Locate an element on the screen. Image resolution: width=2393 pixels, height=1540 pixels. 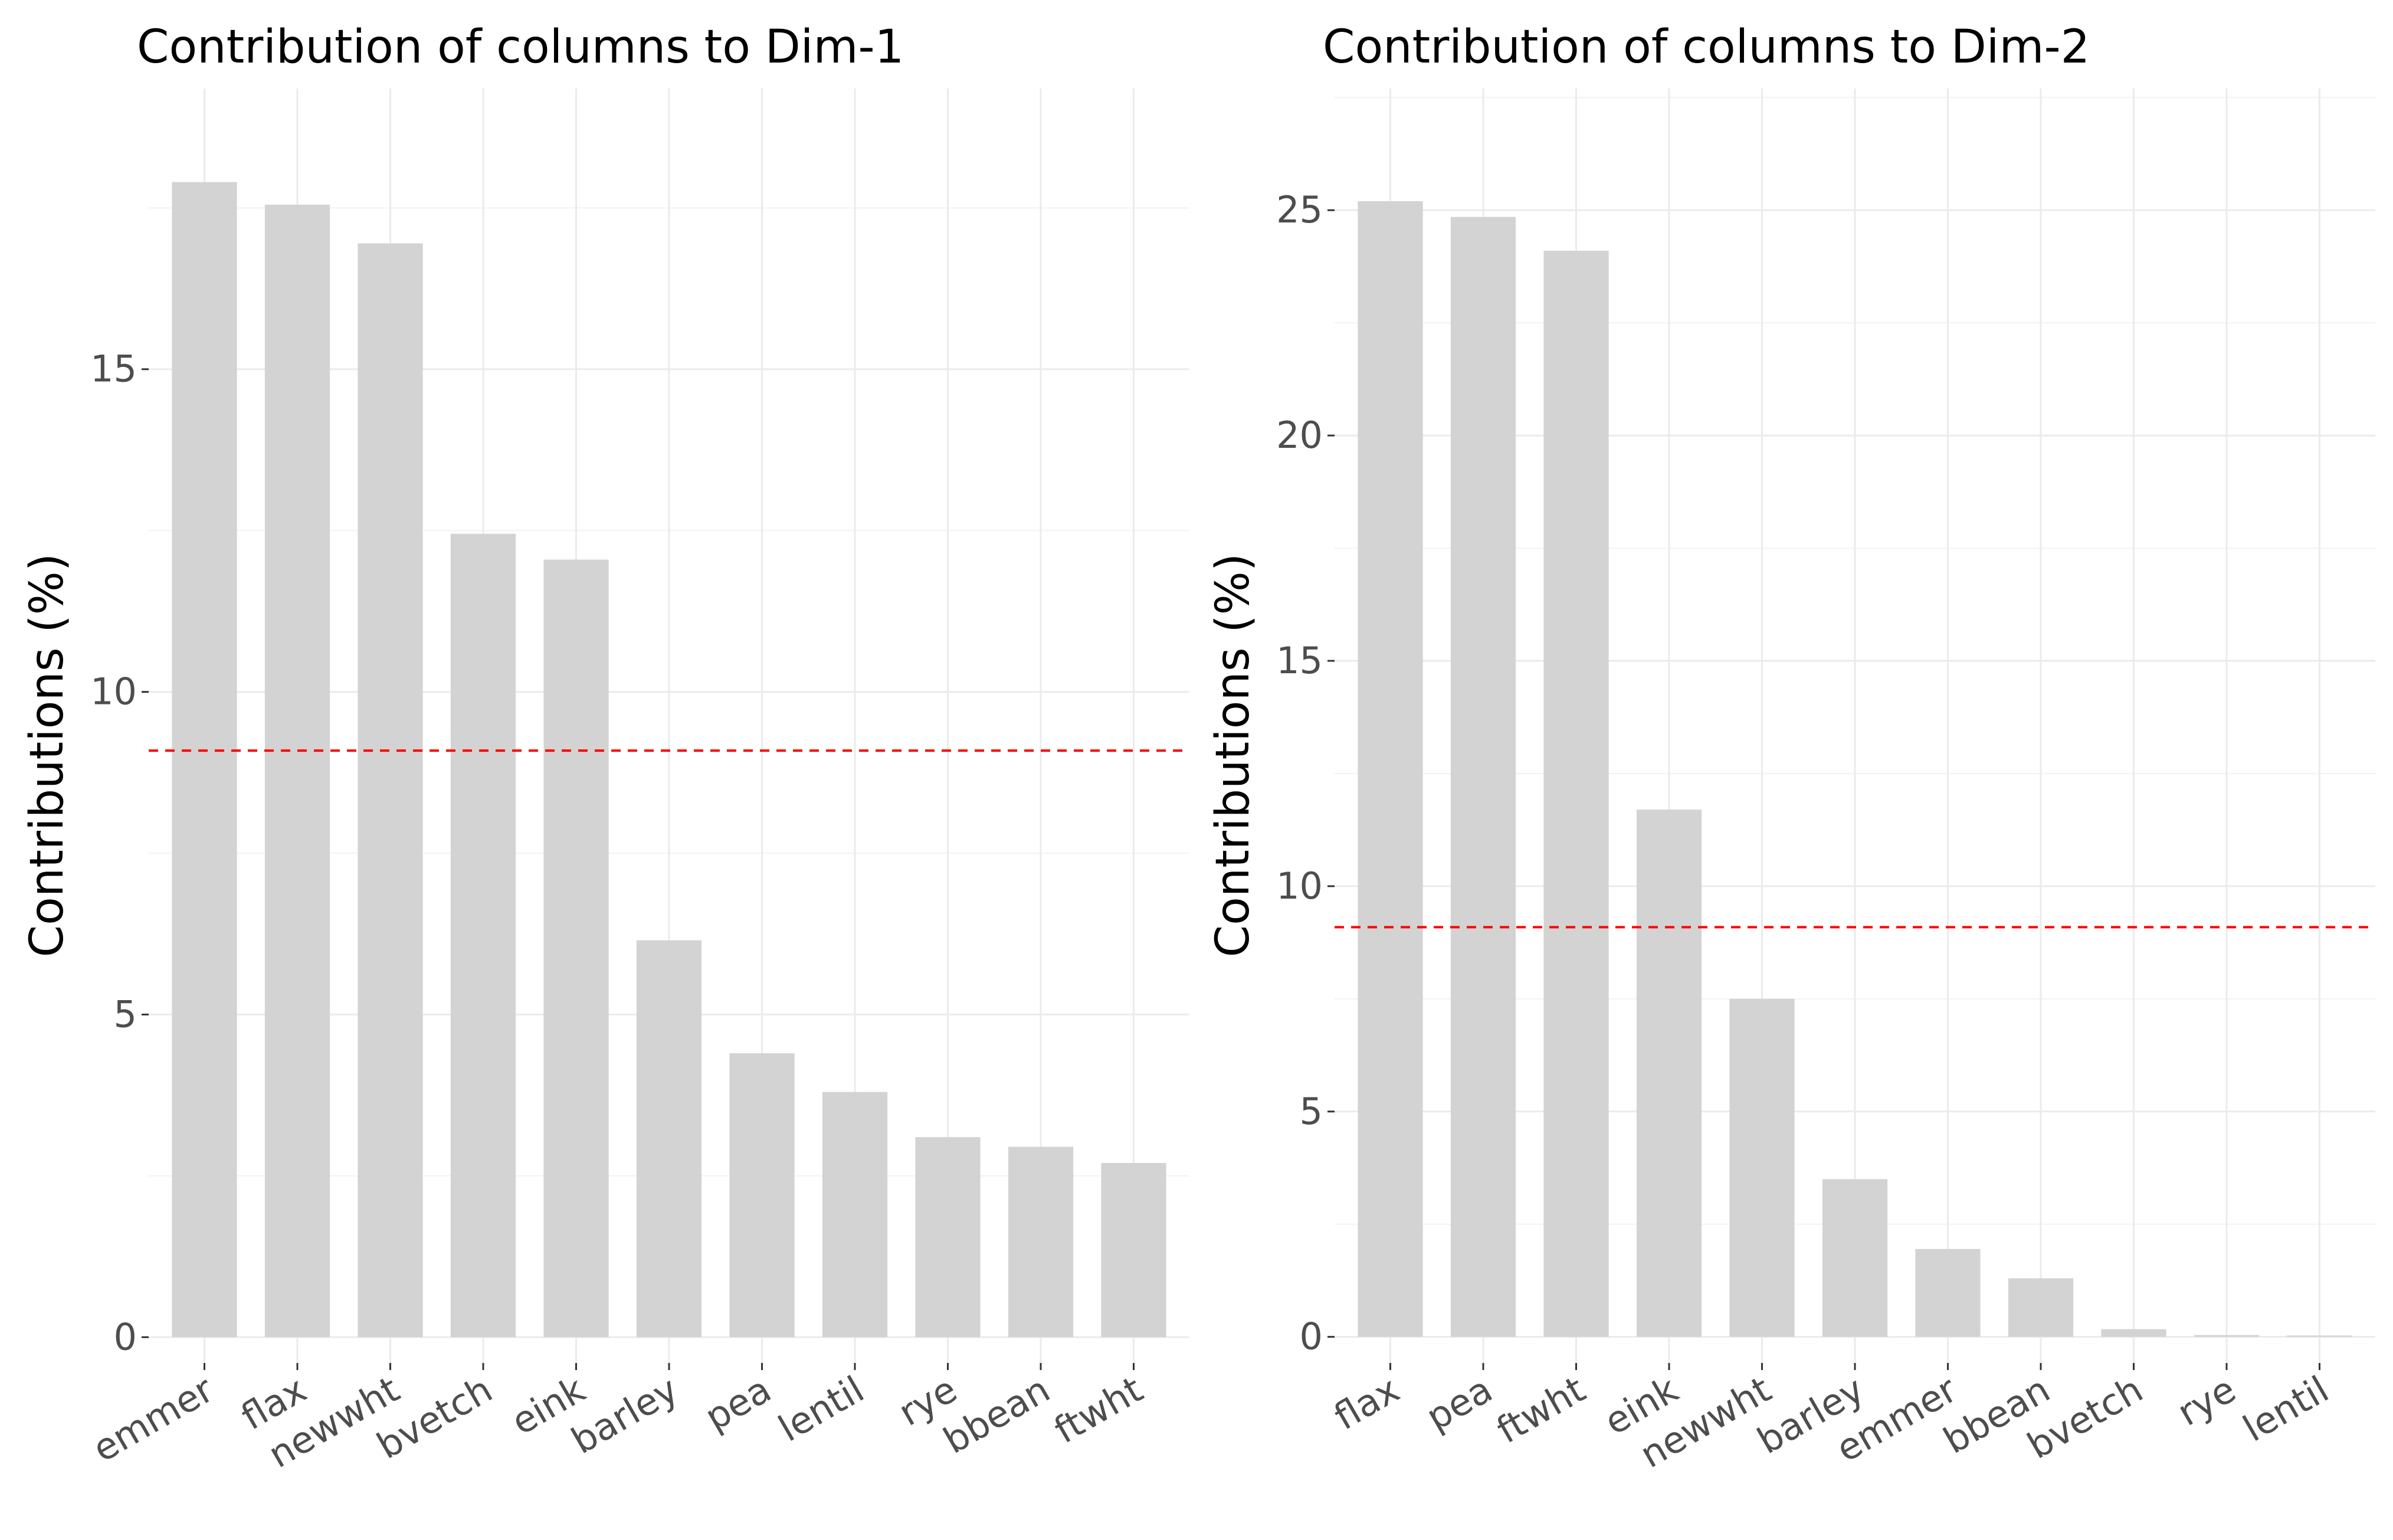
x-tick-label: emmer is located at coordinates (154, 1419).